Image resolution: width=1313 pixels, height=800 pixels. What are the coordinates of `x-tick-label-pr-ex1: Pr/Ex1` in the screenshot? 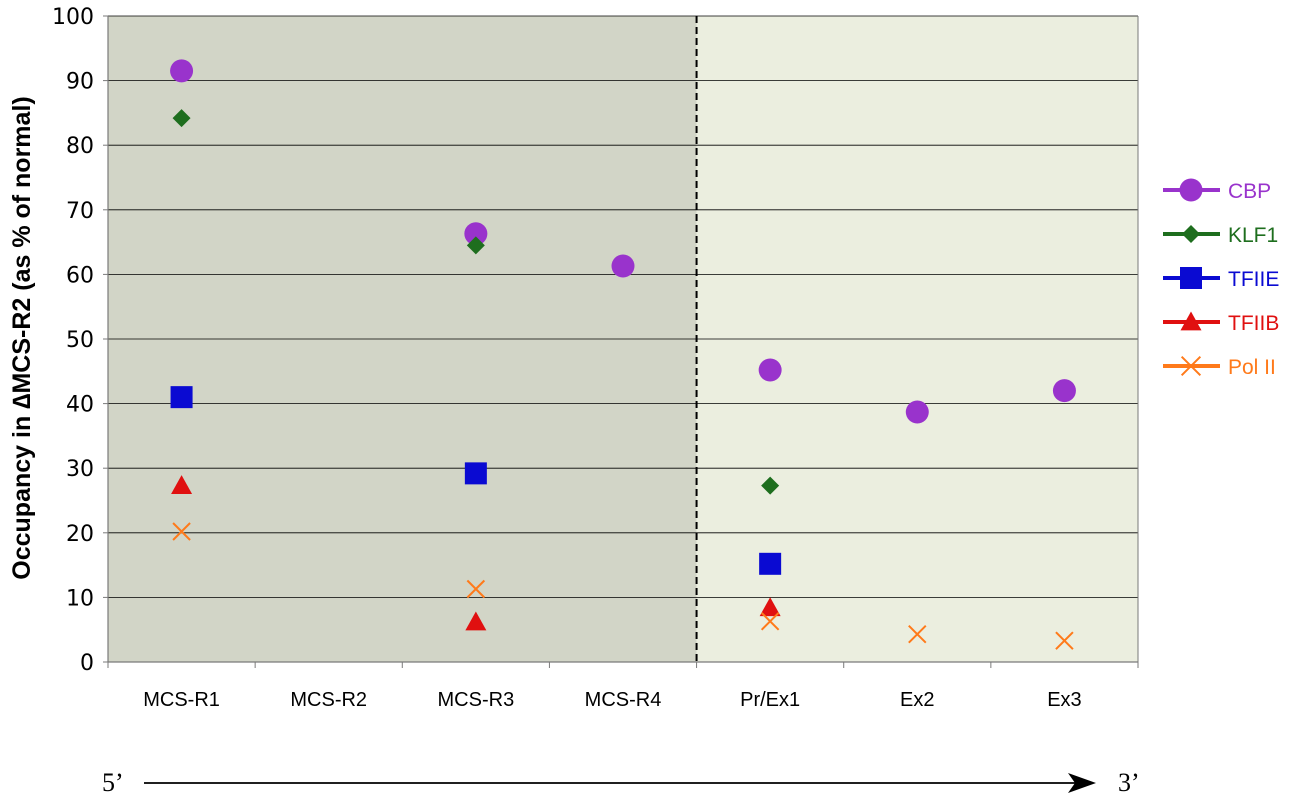 It's located at (770, 700).